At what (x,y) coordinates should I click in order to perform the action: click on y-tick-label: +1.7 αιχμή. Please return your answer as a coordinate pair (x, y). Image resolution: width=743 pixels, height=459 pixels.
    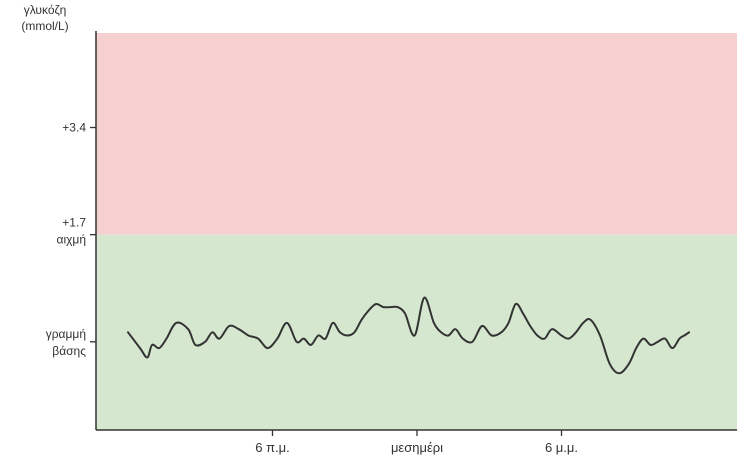
    Looking at the image, I should click on (72, 231).